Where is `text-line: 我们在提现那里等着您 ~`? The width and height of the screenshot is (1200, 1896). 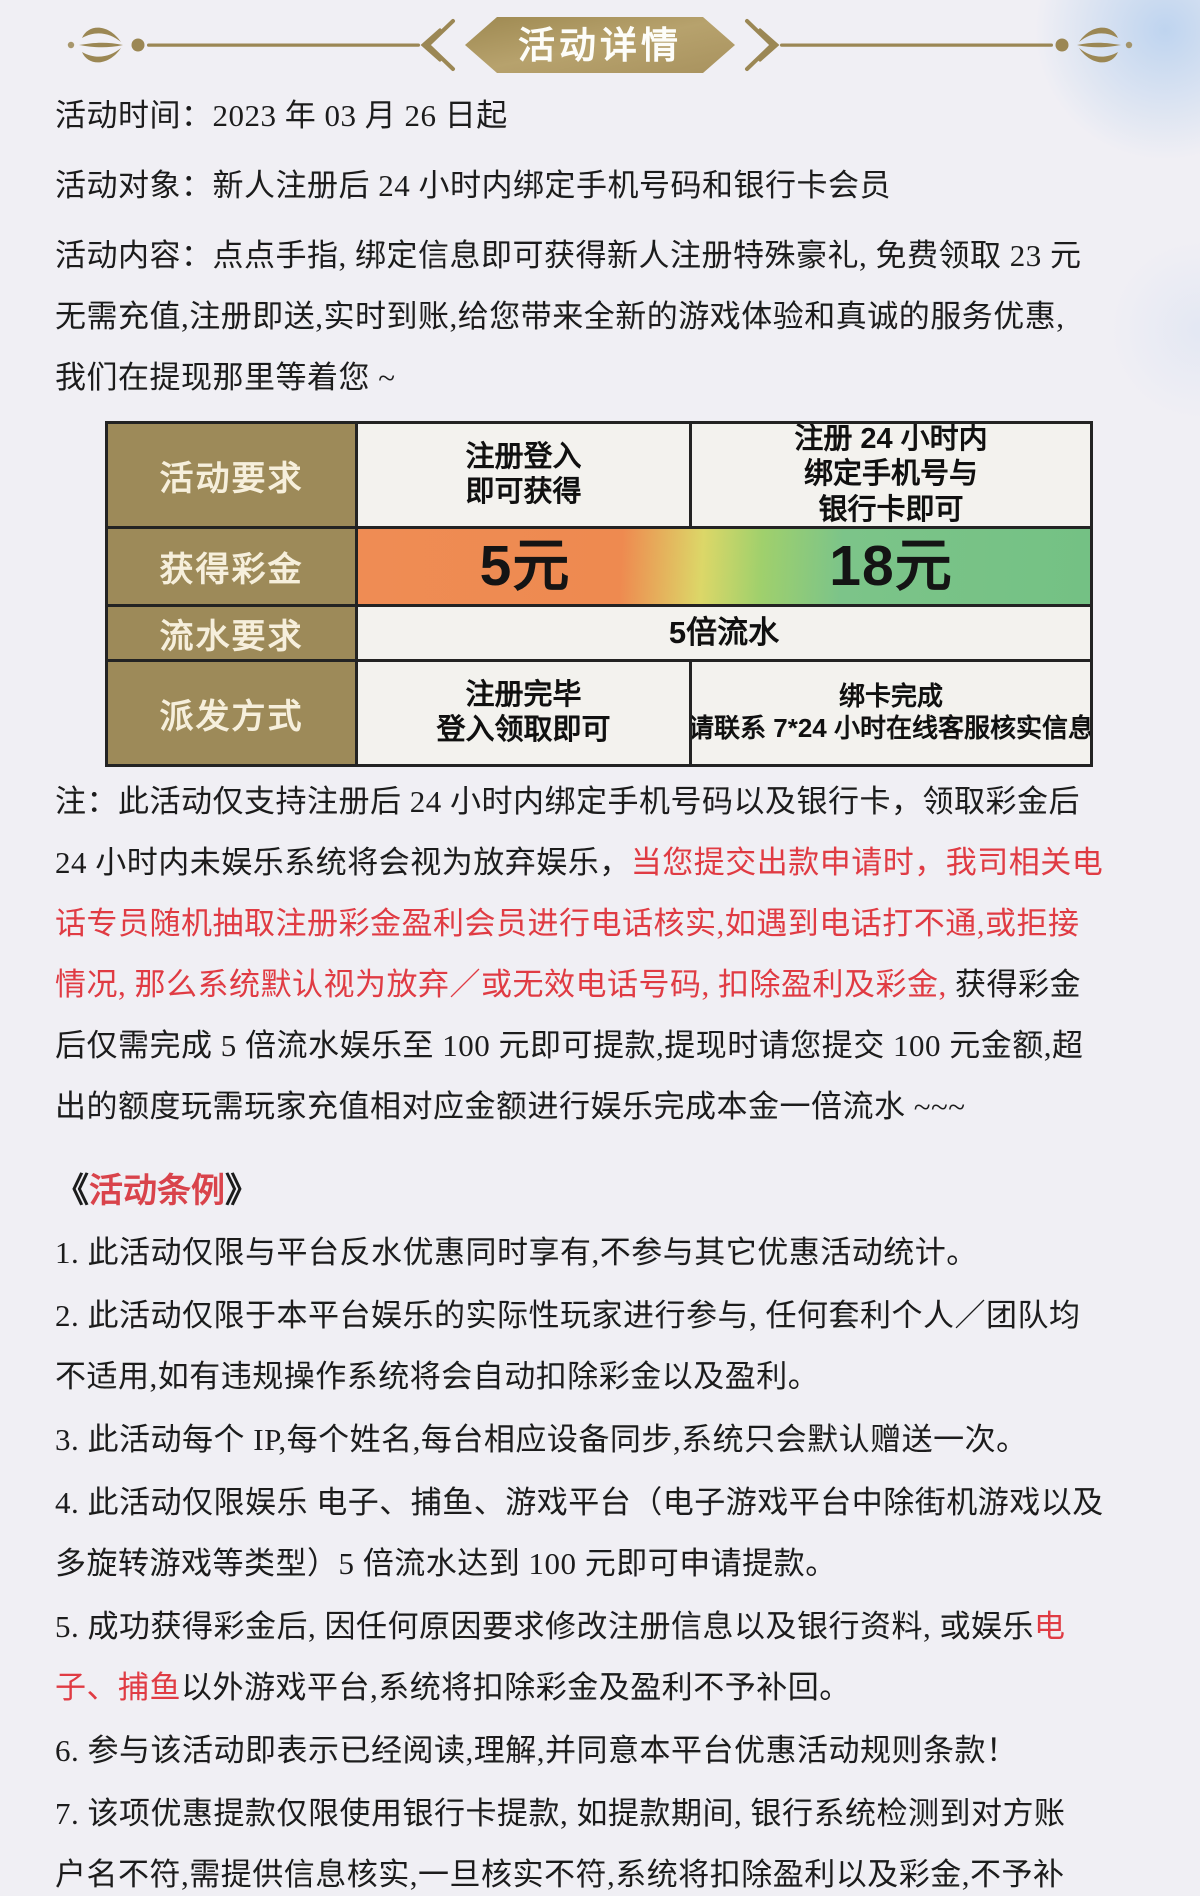 text-line: 我们在提现那里等着您 ~ is located at coordinates (602, 377).